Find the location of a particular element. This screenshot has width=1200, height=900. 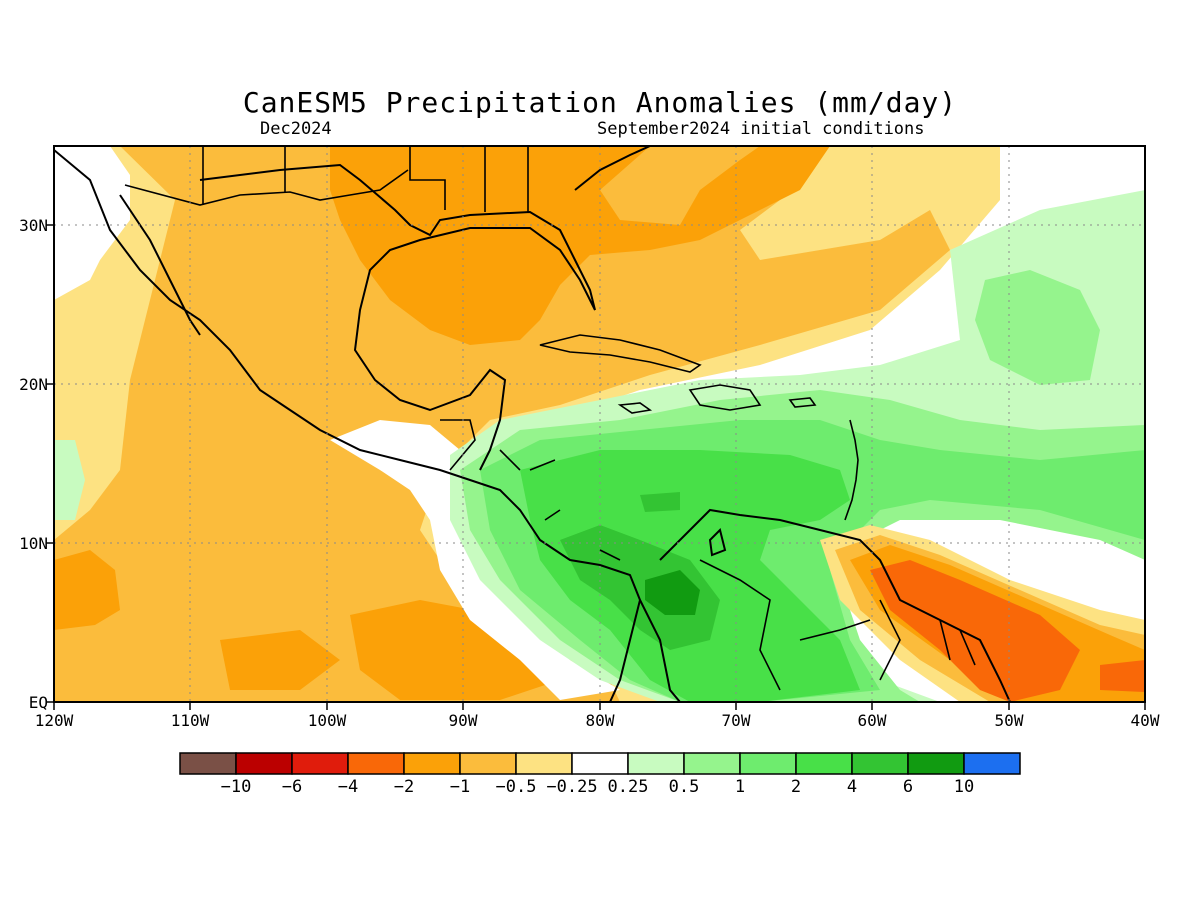

lat-label-20n: 20N is located at coordinates (33, 384).